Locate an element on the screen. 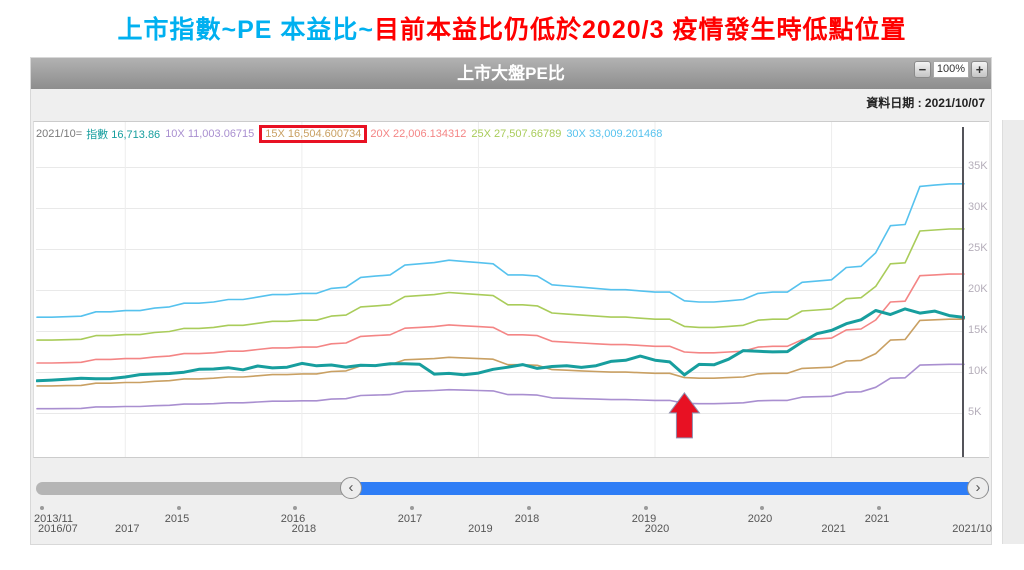 This screenshot has height=570, width=1024. x-tick-label: 2020 is located at coordinates (657, 529).